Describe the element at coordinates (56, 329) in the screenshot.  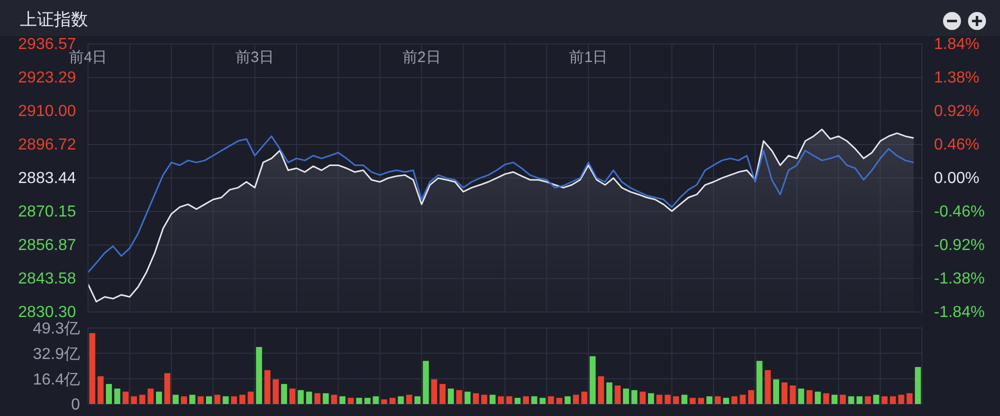
I see `y-tick-label: 49.3亿` at that location.